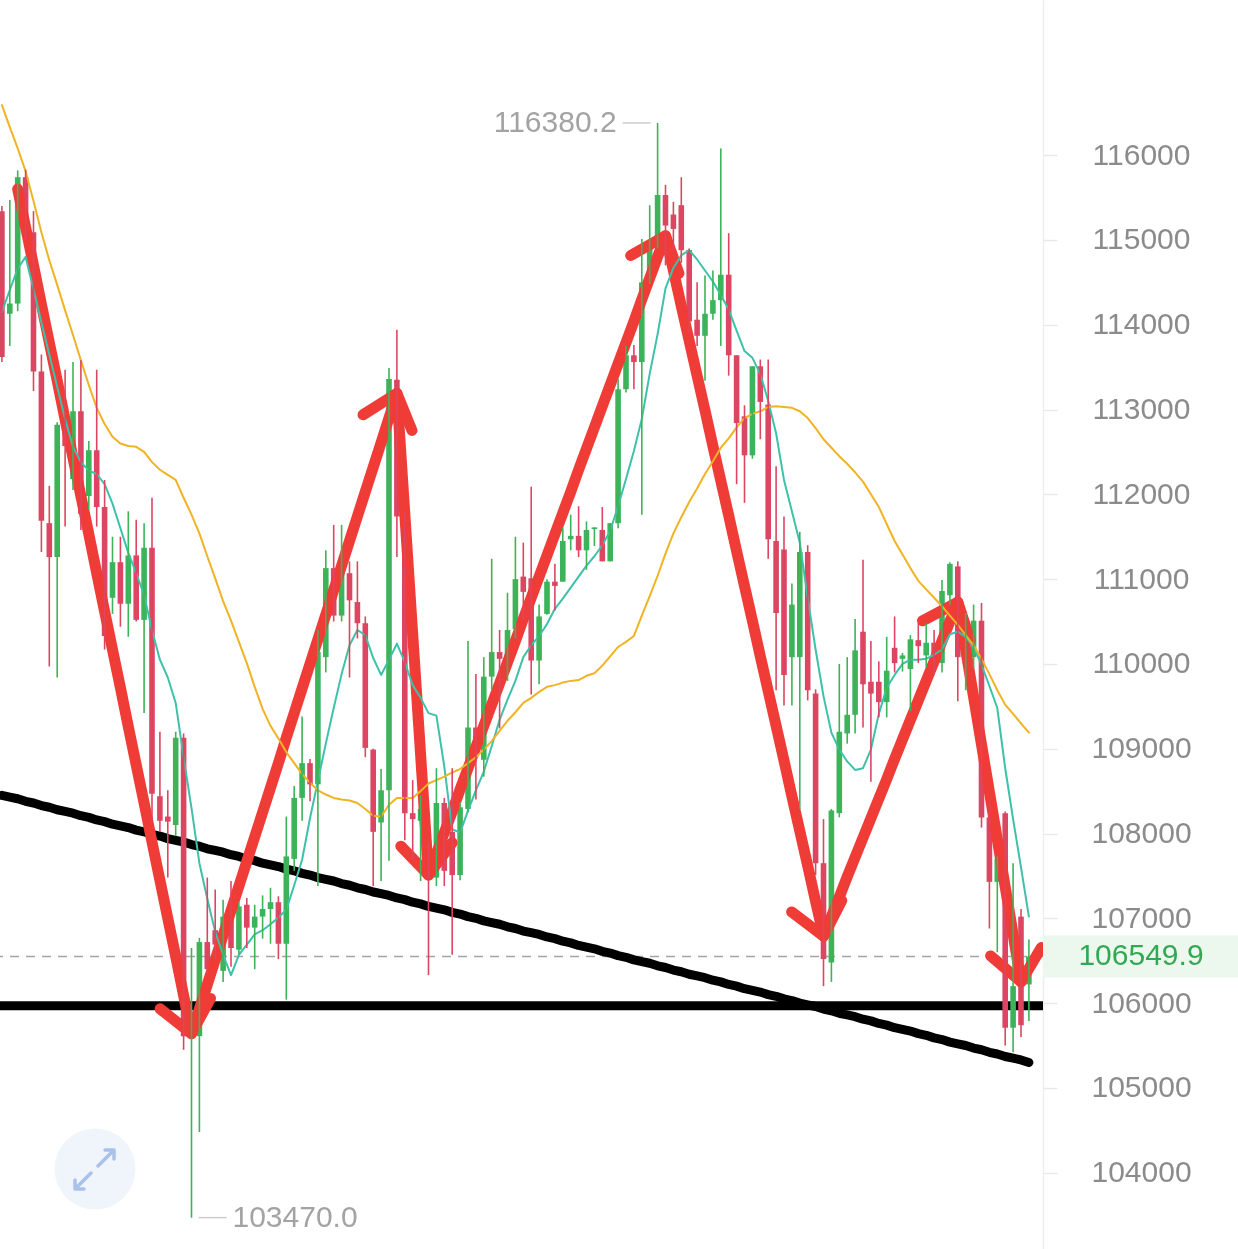 The height and width of the screenshot is (1249, 1238). I want to click on y-tick-label: 116000, so click(1141, 154).